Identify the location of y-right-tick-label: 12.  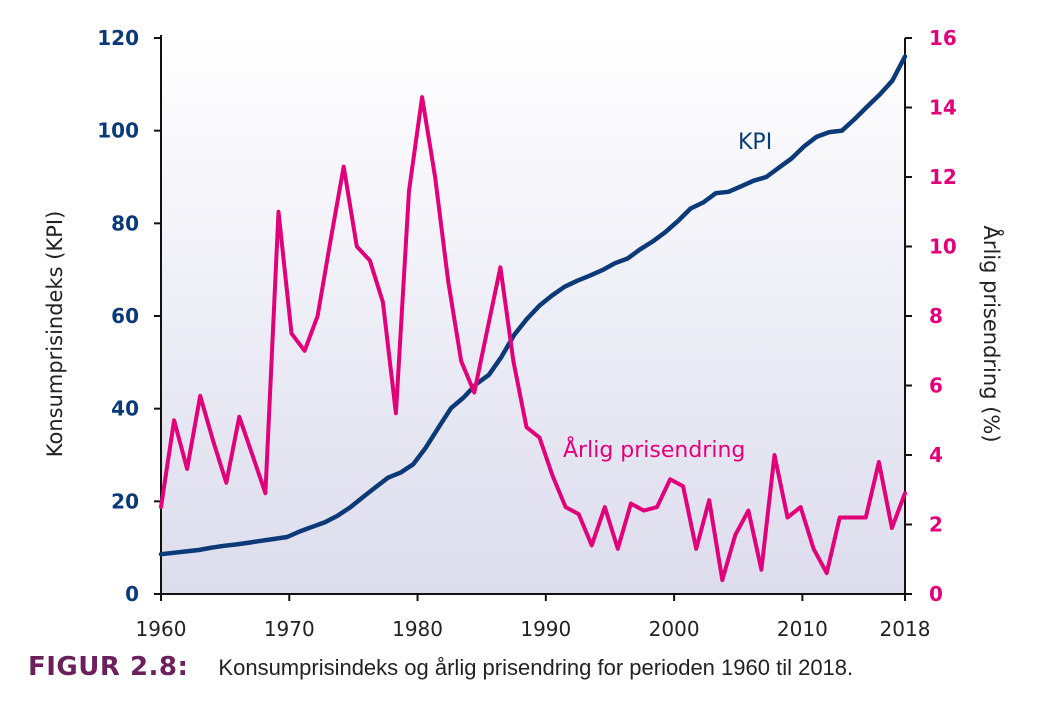
(943, 177).